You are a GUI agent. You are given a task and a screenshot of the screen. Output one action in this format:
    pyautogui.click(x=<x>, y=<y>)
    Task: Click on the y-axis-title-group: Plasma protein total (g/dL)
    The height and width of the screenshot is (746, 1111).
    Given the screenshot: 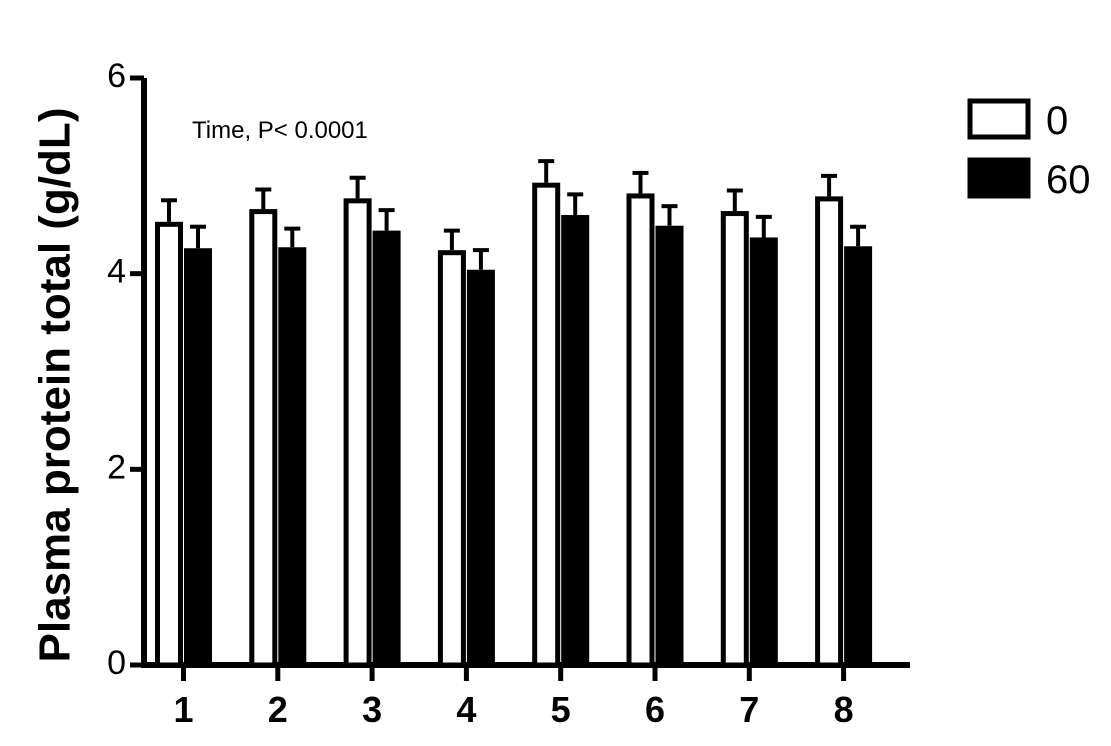 What is the action you would take?
    pyautogui.click(x=55, y=385)
    